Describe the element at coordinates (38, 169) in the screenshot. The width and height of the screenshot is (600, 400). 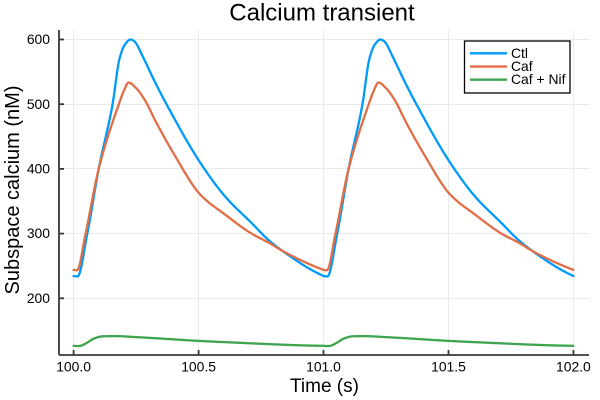
I see `svg-text: 400` at that location.